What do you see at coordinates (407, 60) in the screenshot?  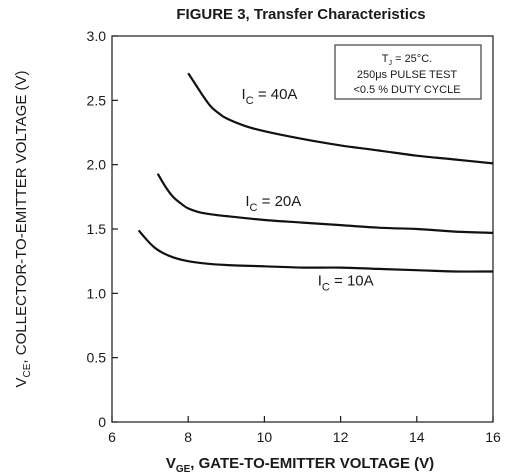 I see `test-condition-temperature: TJ = 25°C.` at bounding box center [407, 60].